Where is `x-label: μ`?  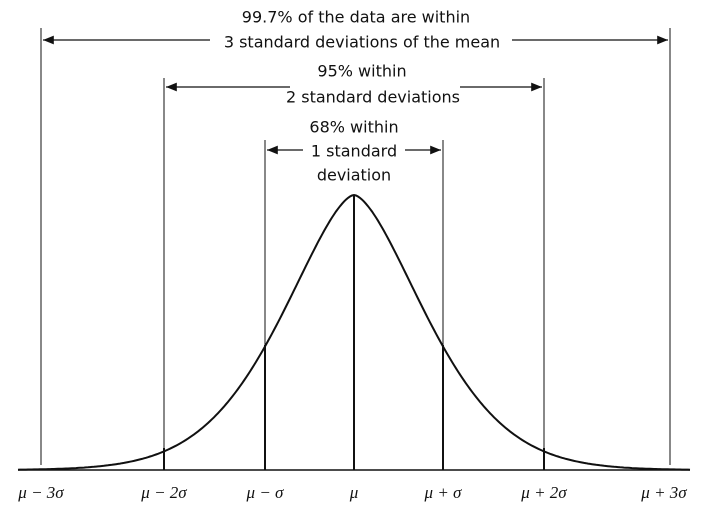 x-label: μ is located at coordinates (354, 492).